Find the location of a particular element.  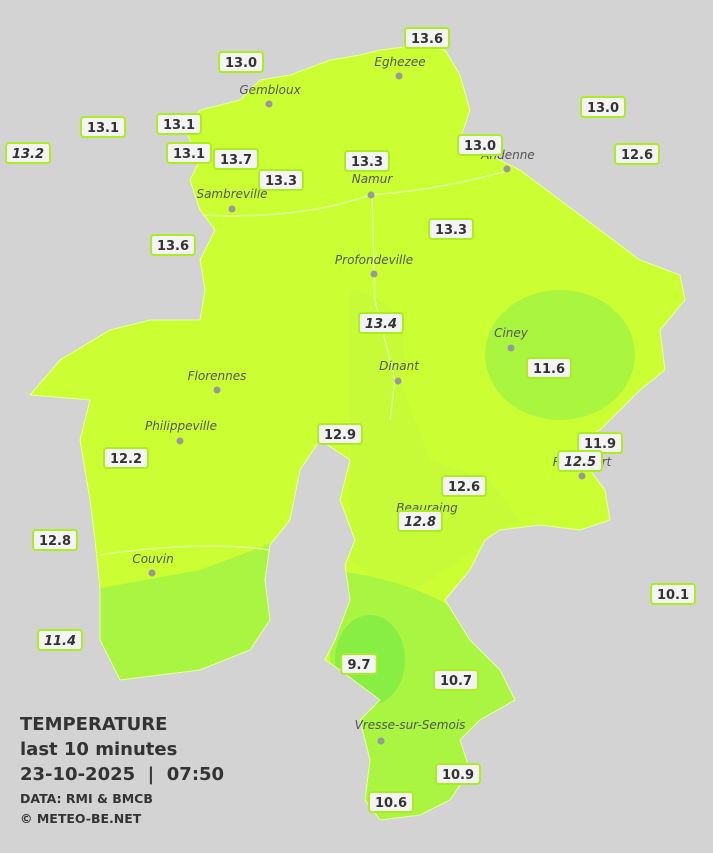

station-value: 10.7 is located at coordinates (456, 681).